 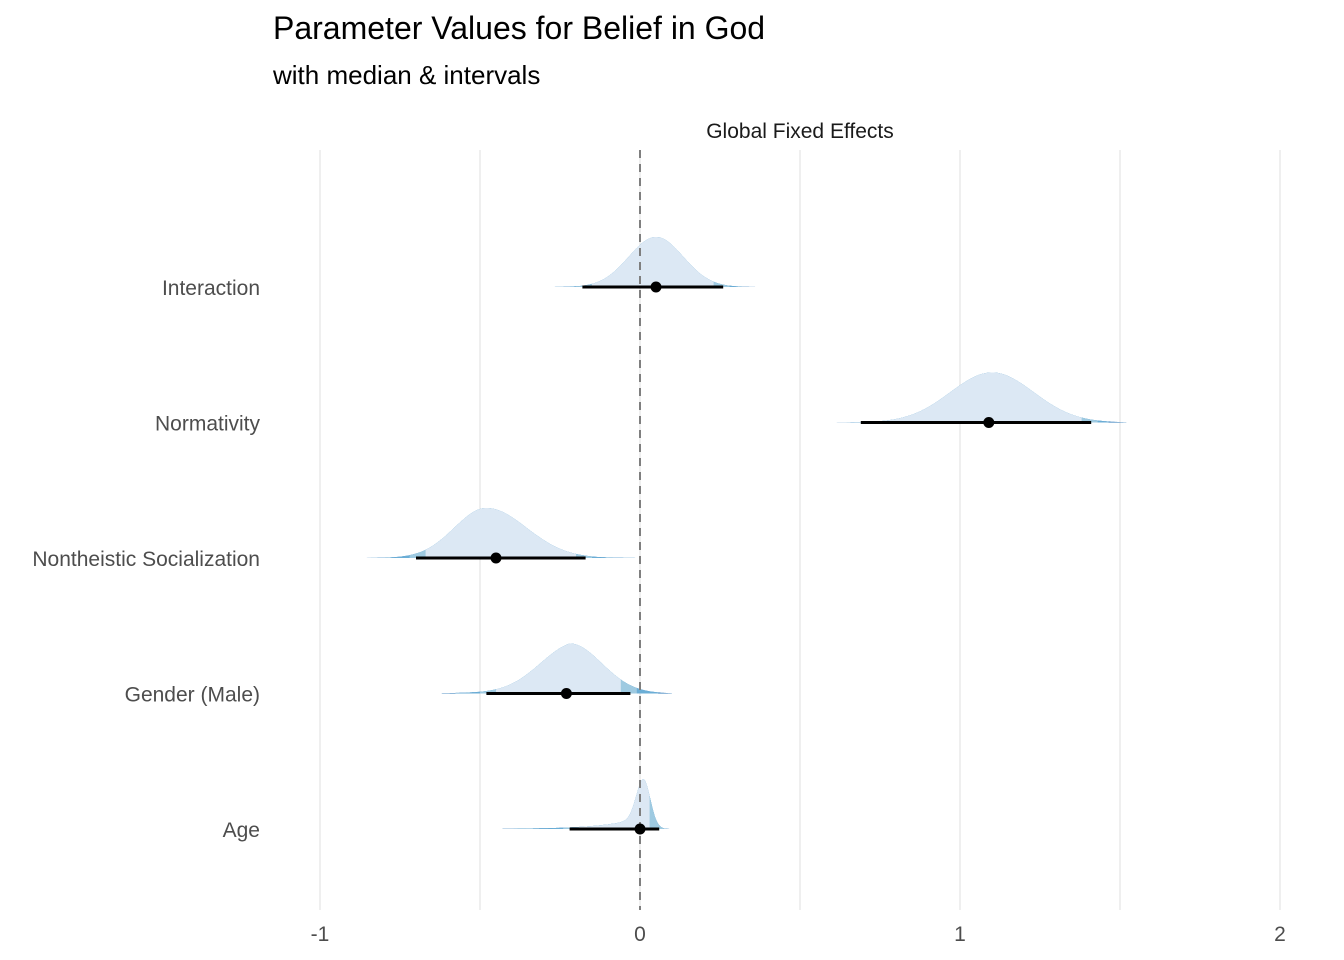 What do you see at coordinates (208, 424) in the screenshot?
I see `y-axis-label: Normativity` at bounding box center [208, 424].